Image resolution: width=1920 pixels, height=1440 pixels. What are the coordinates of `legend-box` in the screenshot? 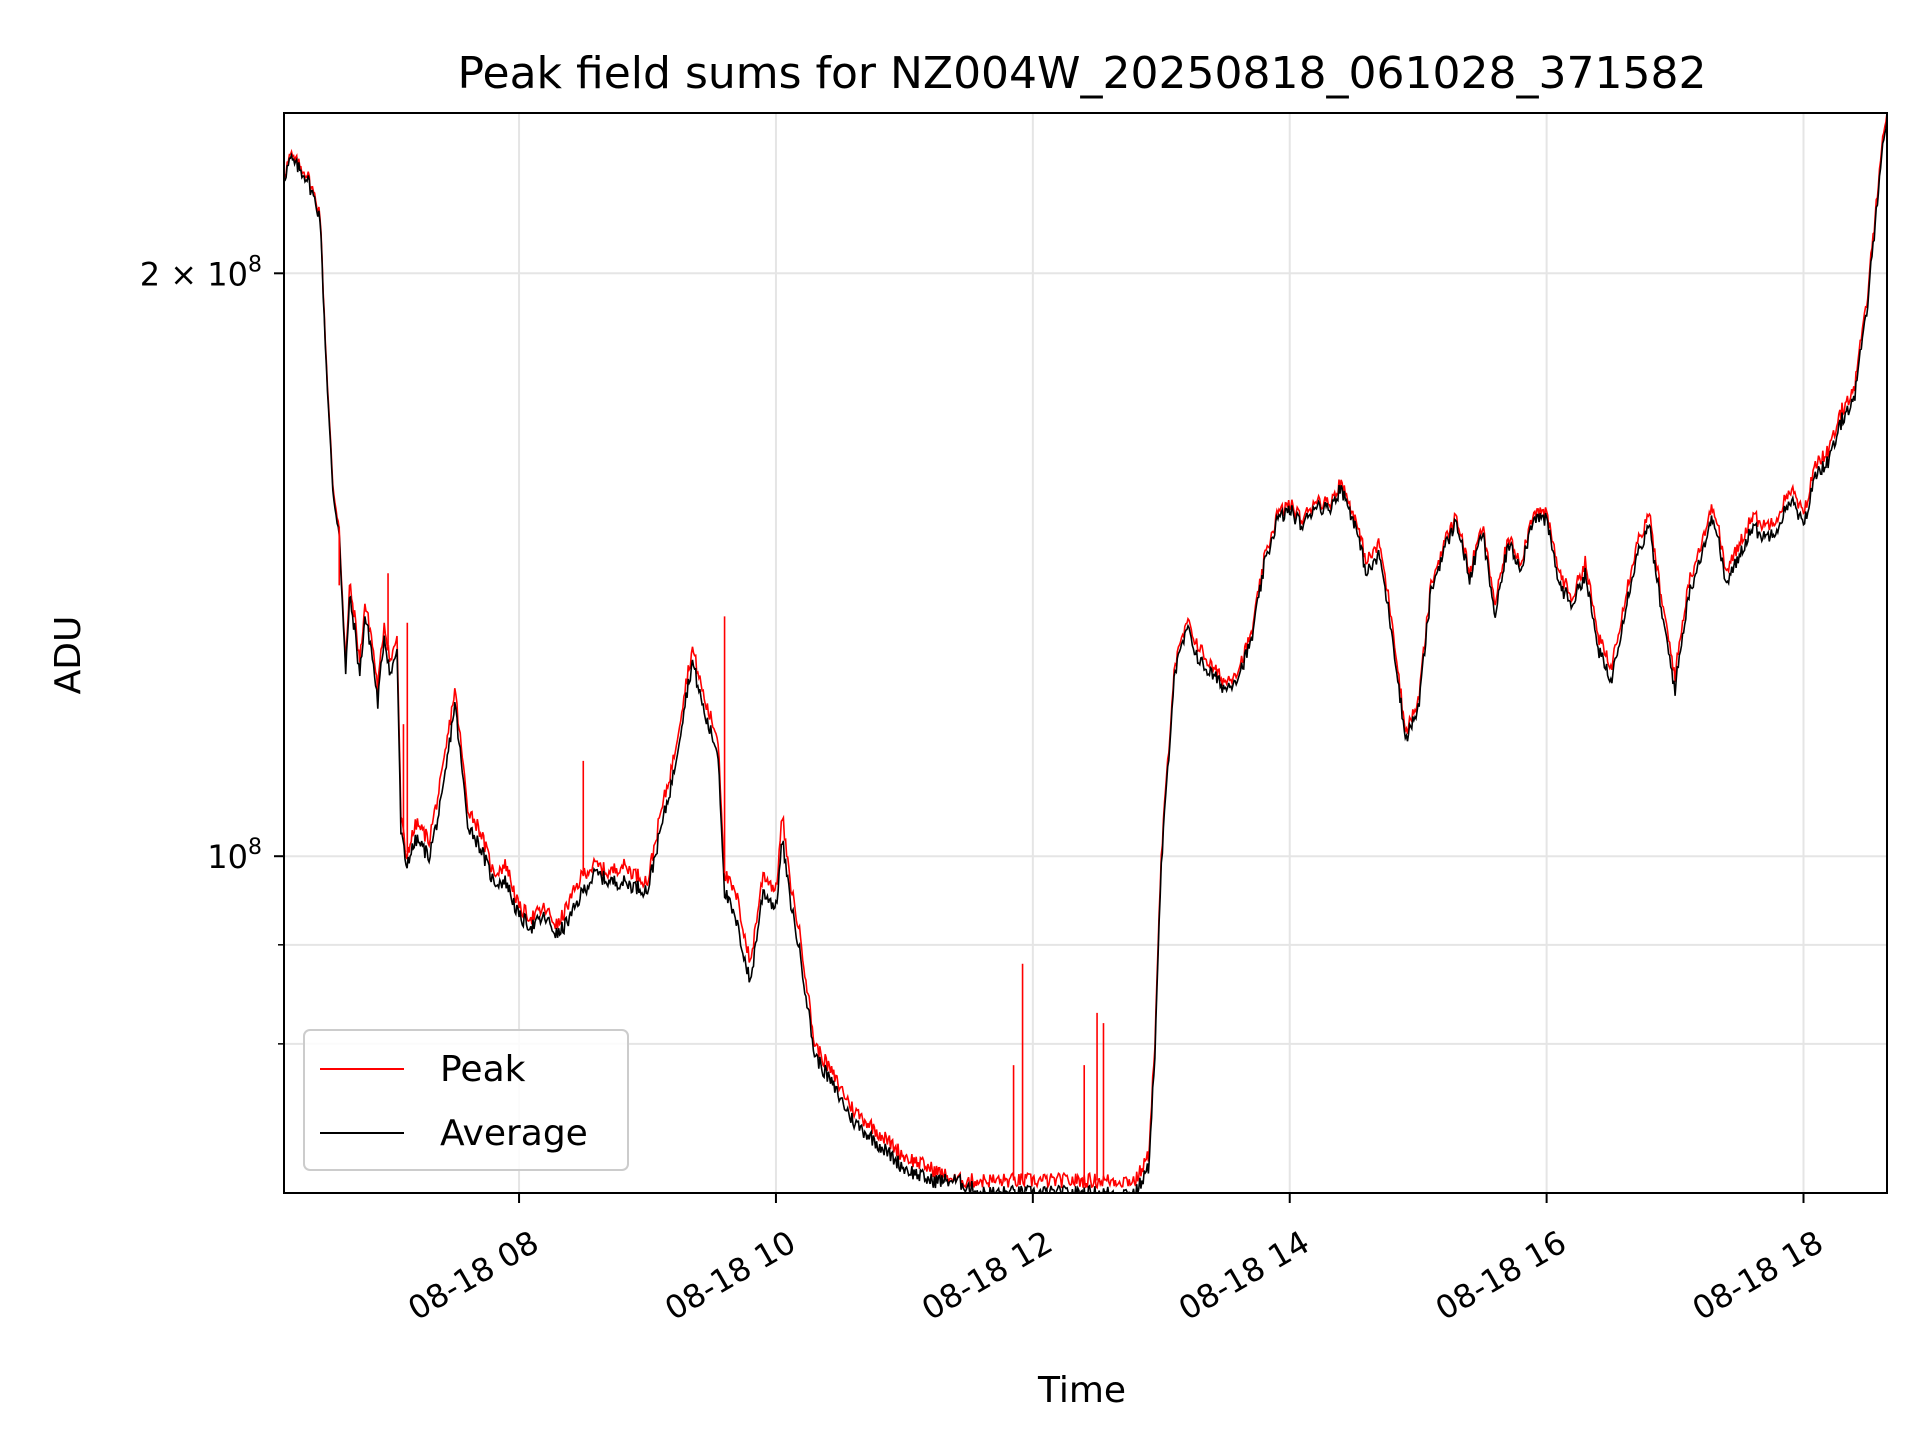 It's located at (466, 1100).